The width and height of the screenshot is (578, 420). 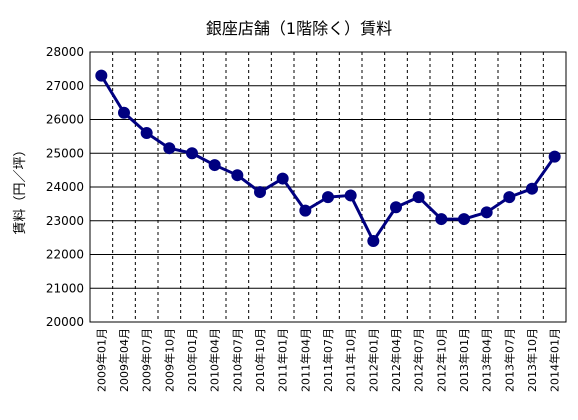 I want to click on x-tick-label: 2013年04月, so click(x=487, y=360).